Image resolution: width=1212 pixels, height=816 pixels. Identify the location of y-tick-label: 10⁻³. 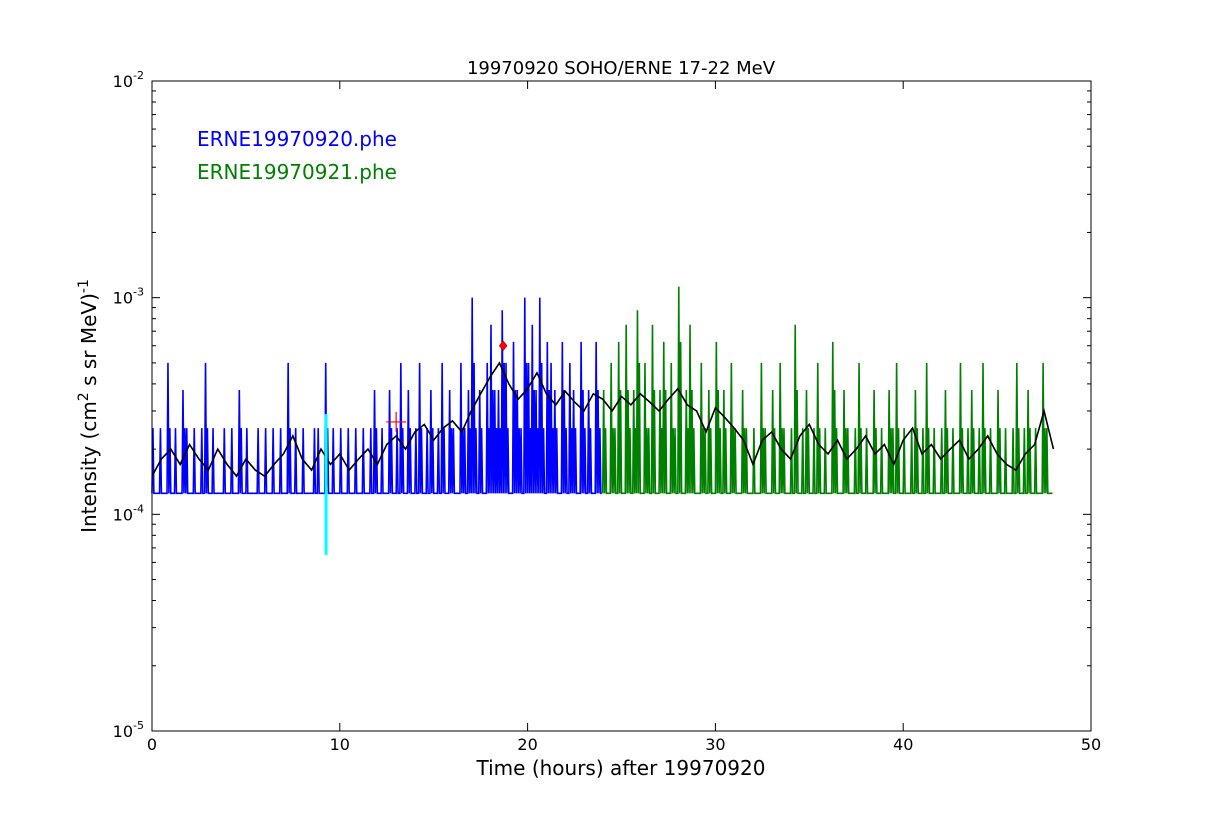
(128, 297).